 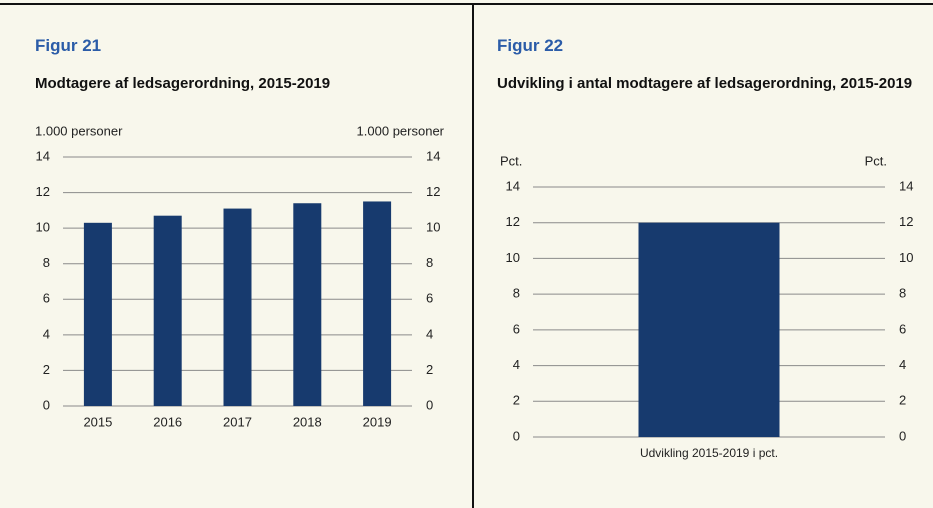 I want to click on x-tick-label: 2016, so click(x=167, y=421).